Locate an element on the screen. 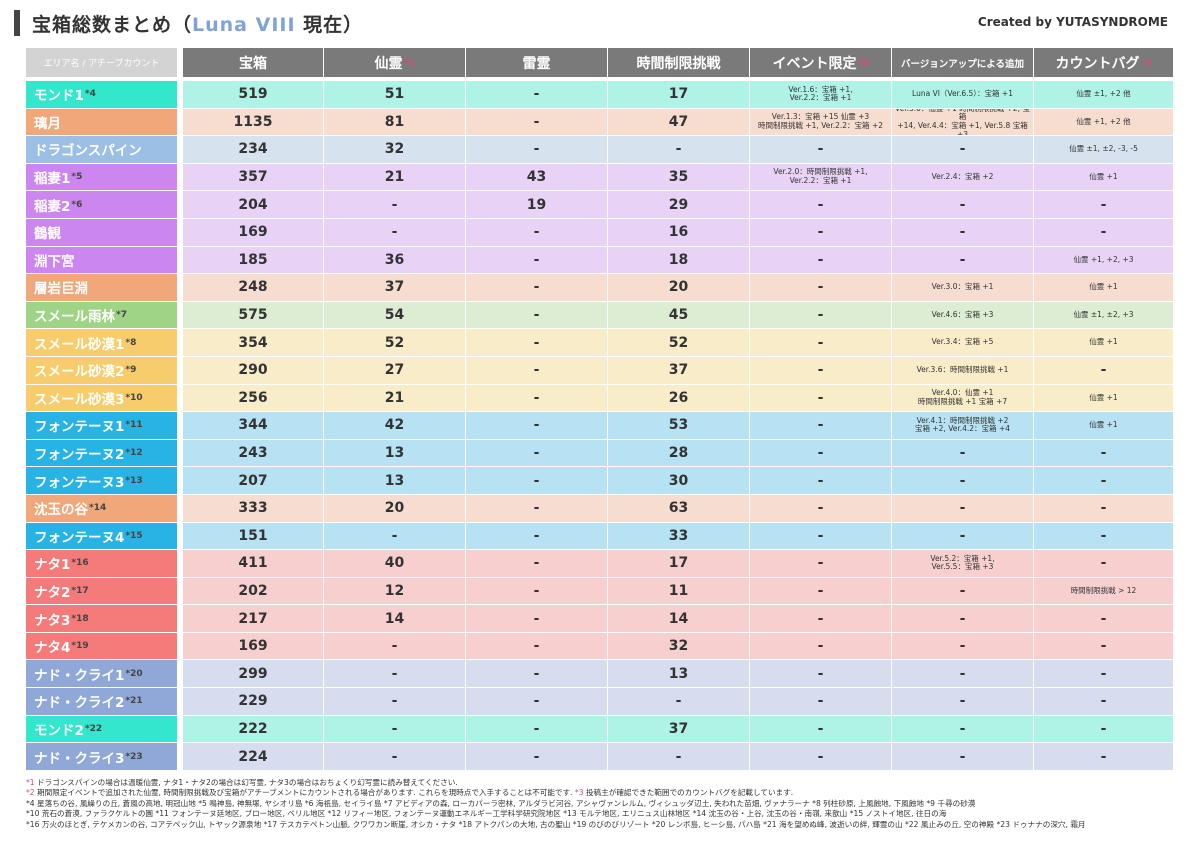  cell-chest: 299 is located at coordinates (253, 674).